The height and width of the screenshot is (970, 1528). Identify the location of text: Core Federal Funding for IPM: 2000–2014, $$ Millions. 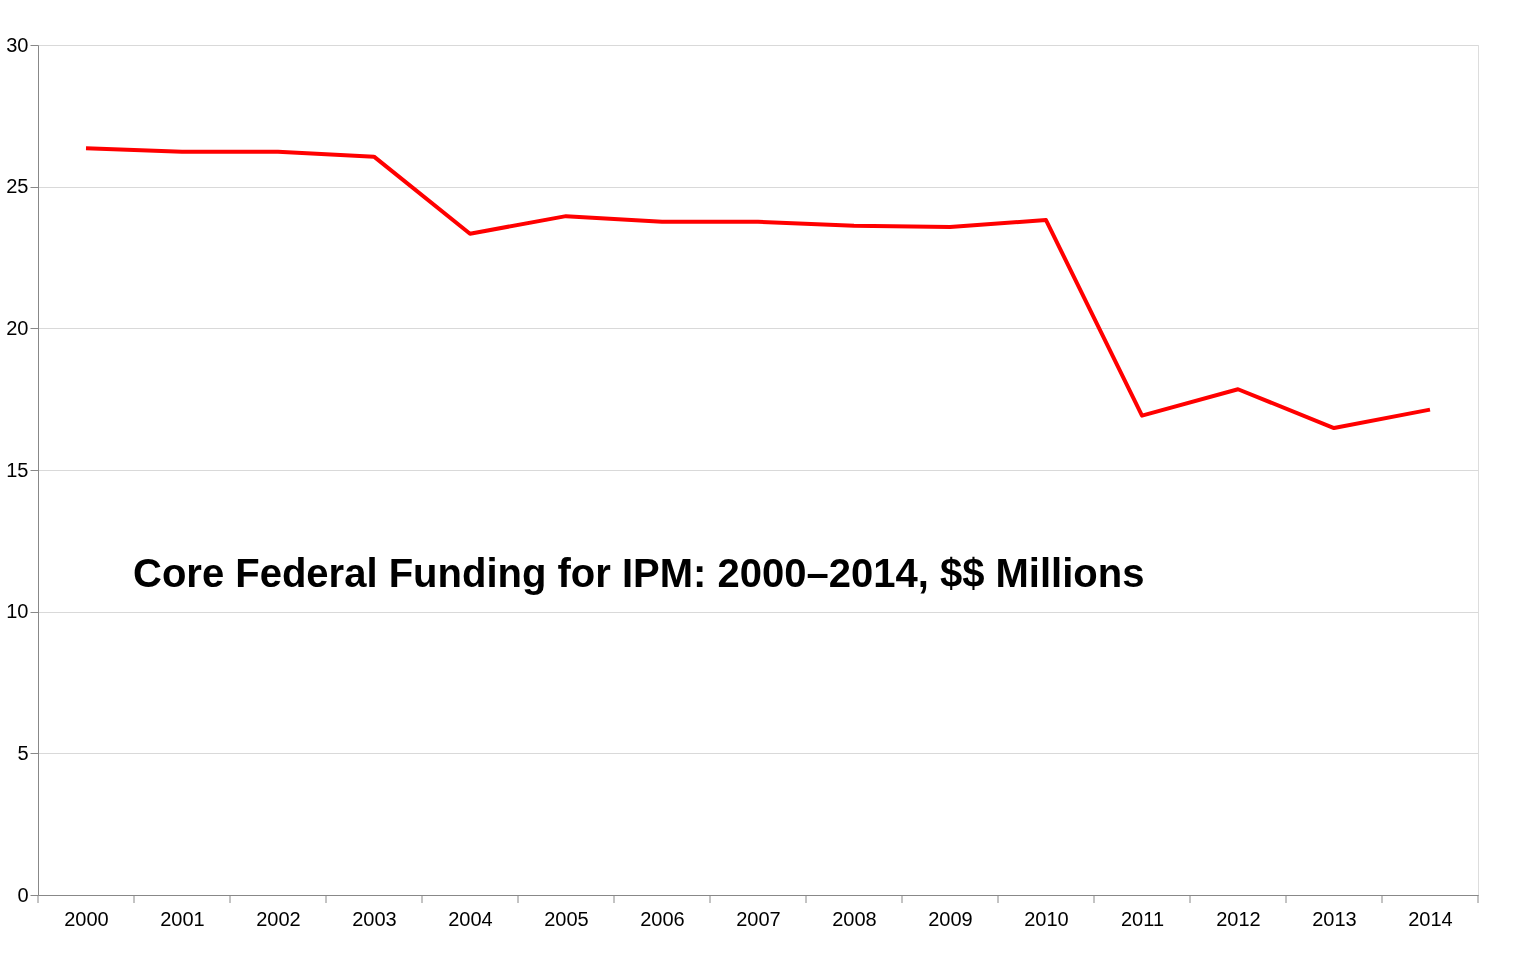
(639, 573).